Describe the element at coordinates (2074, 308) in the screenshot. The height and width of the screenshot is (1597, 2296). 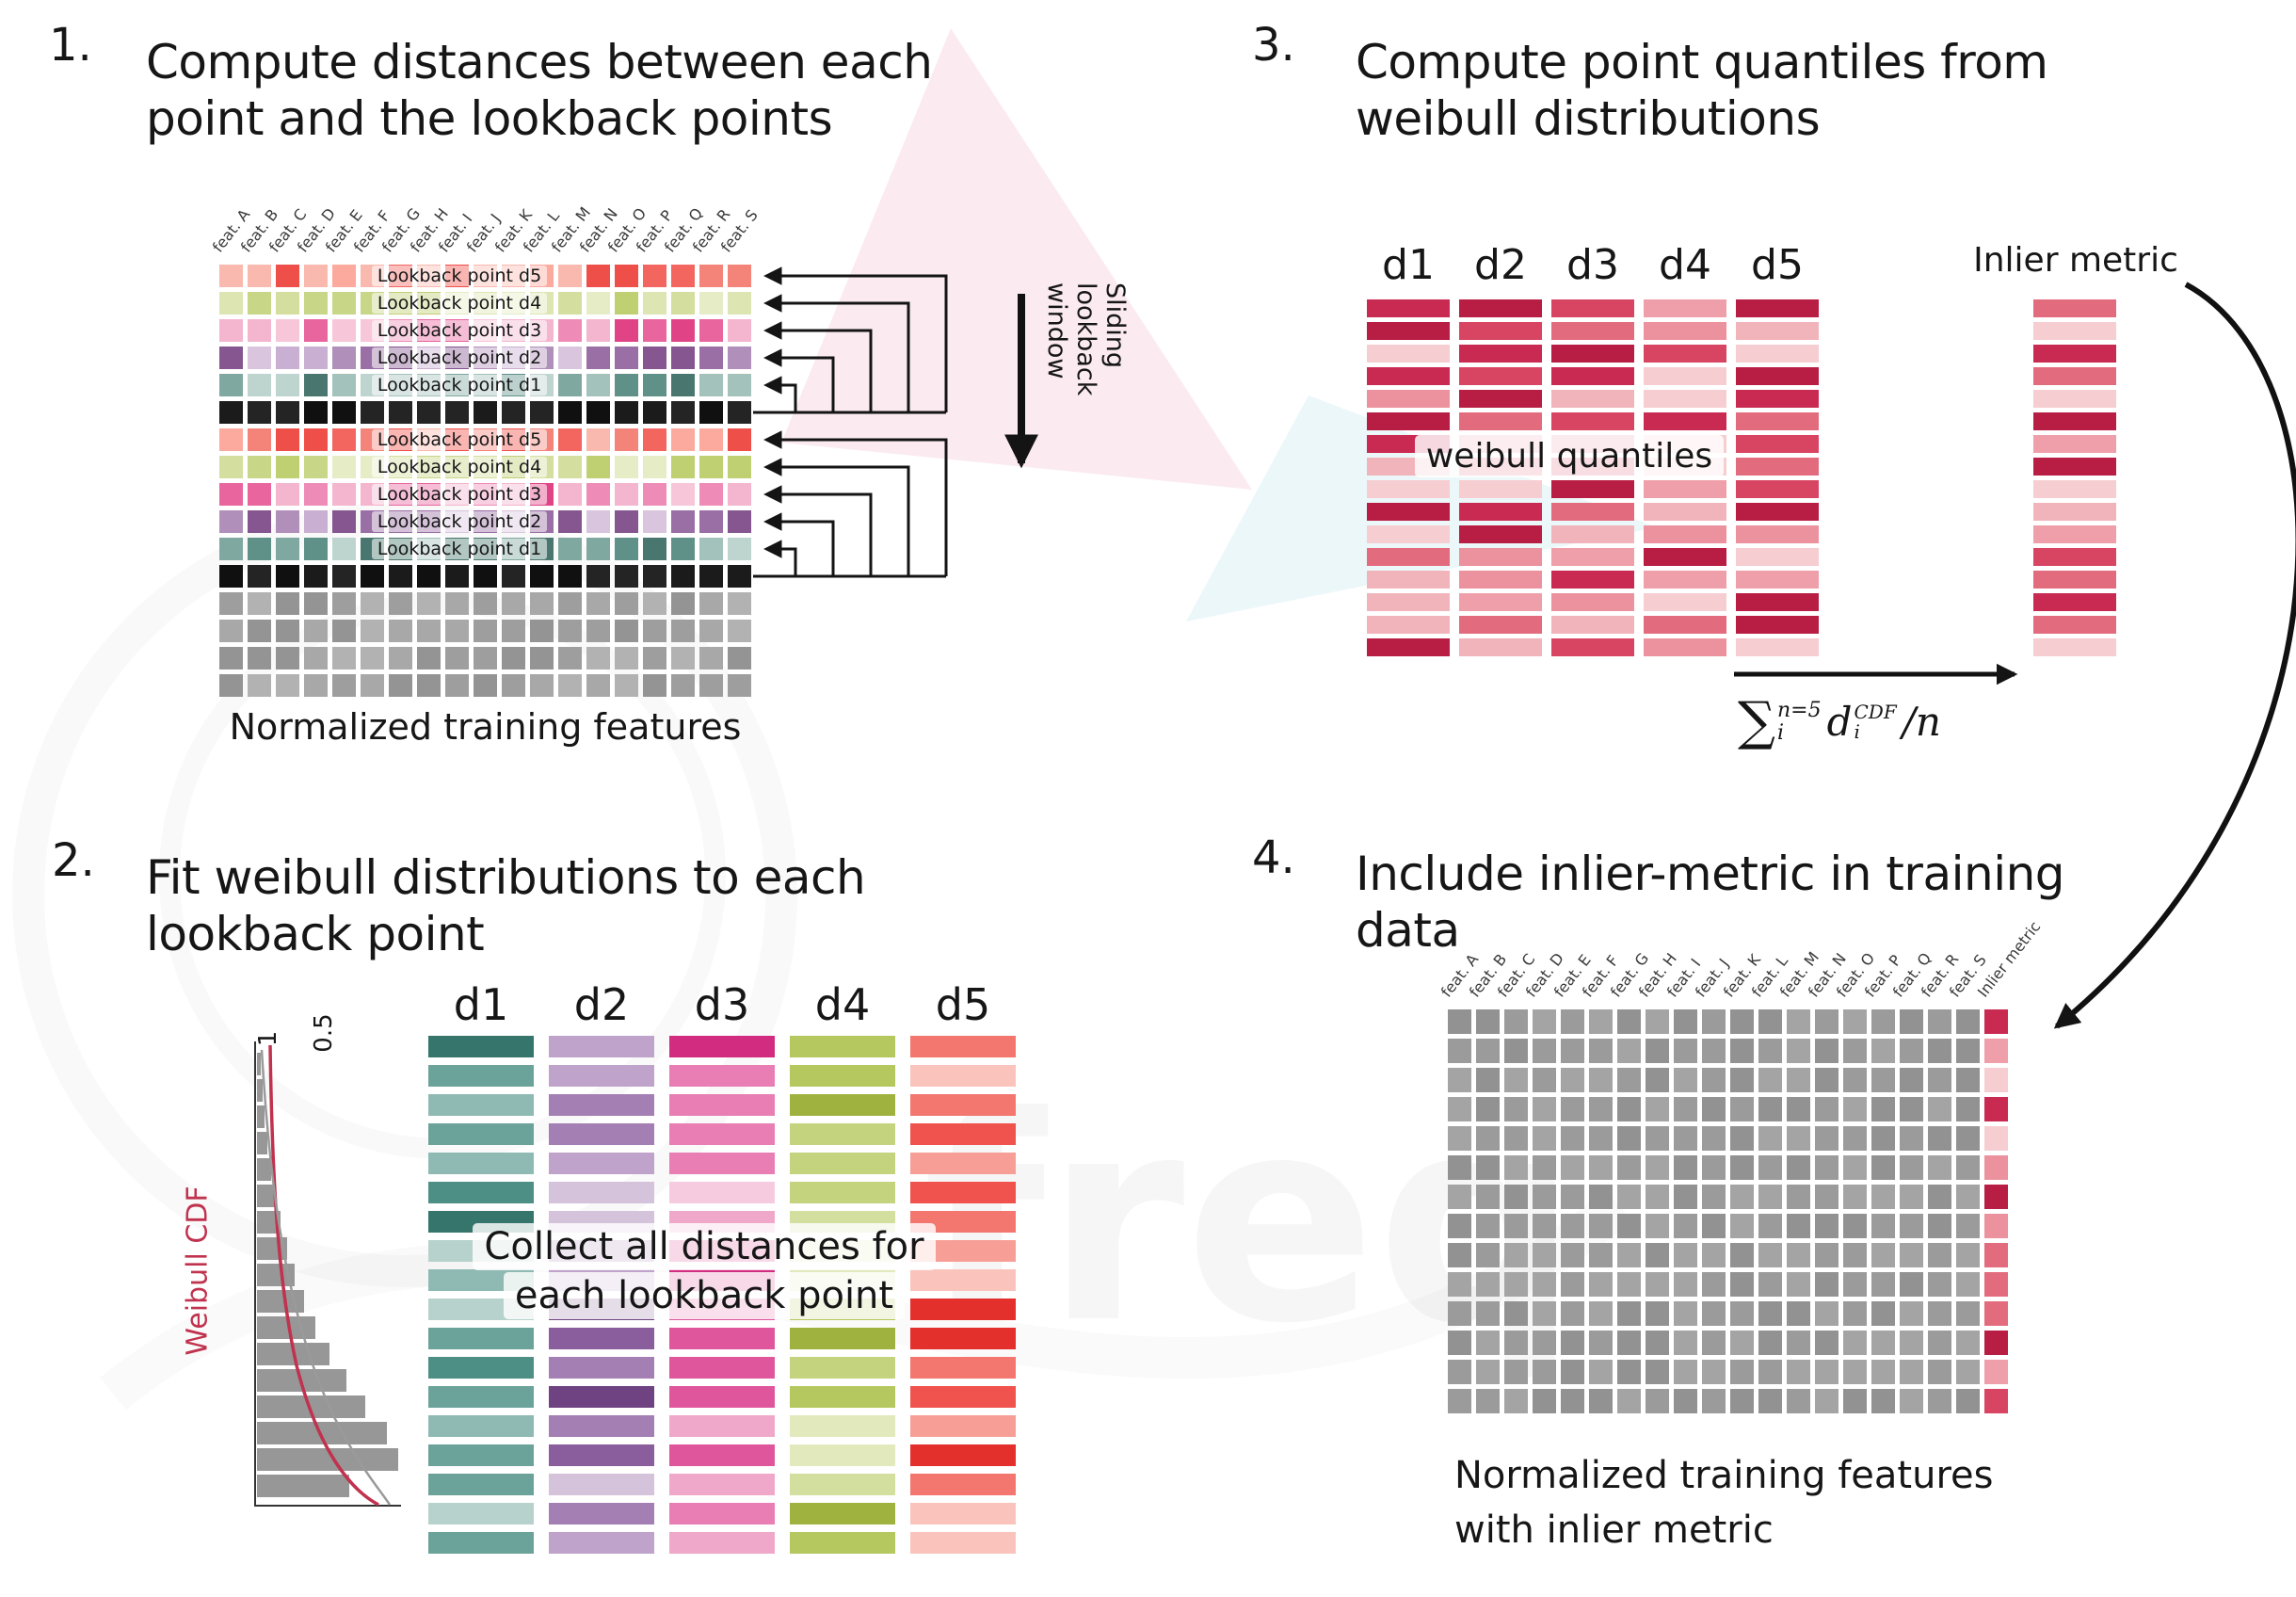
I see `inlier-metric-bar` at that location.